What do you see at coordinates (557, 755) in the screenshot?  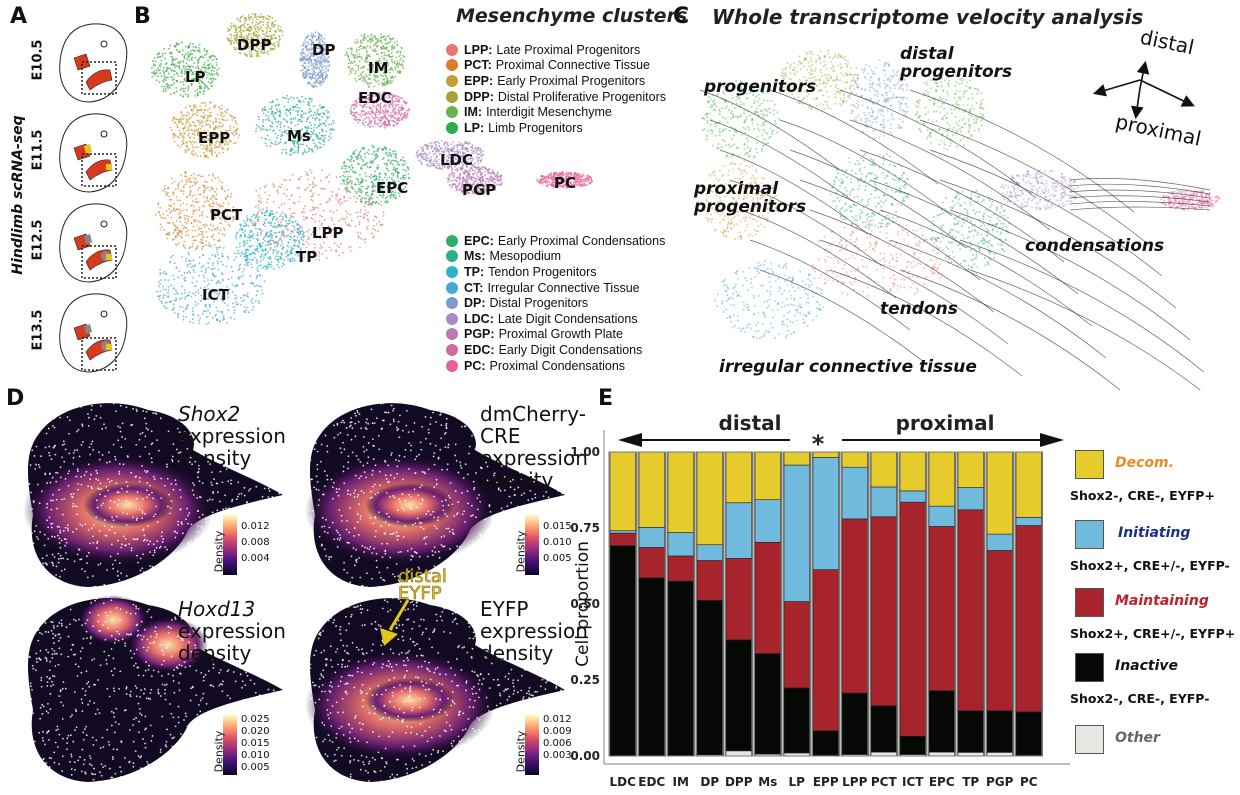 I see `colorbar-tick: 0.003` at bounding box center [557, 755].